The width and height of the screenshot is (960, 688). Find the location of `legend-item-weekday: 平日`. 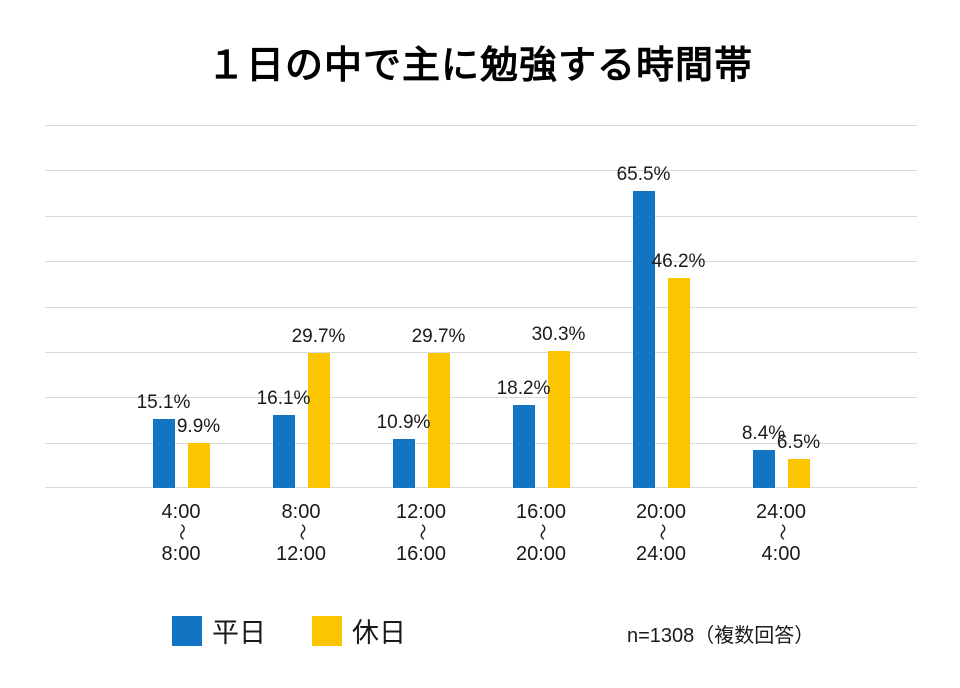

legend-item-weekday: 平日 is located at coordinates (219, 630).